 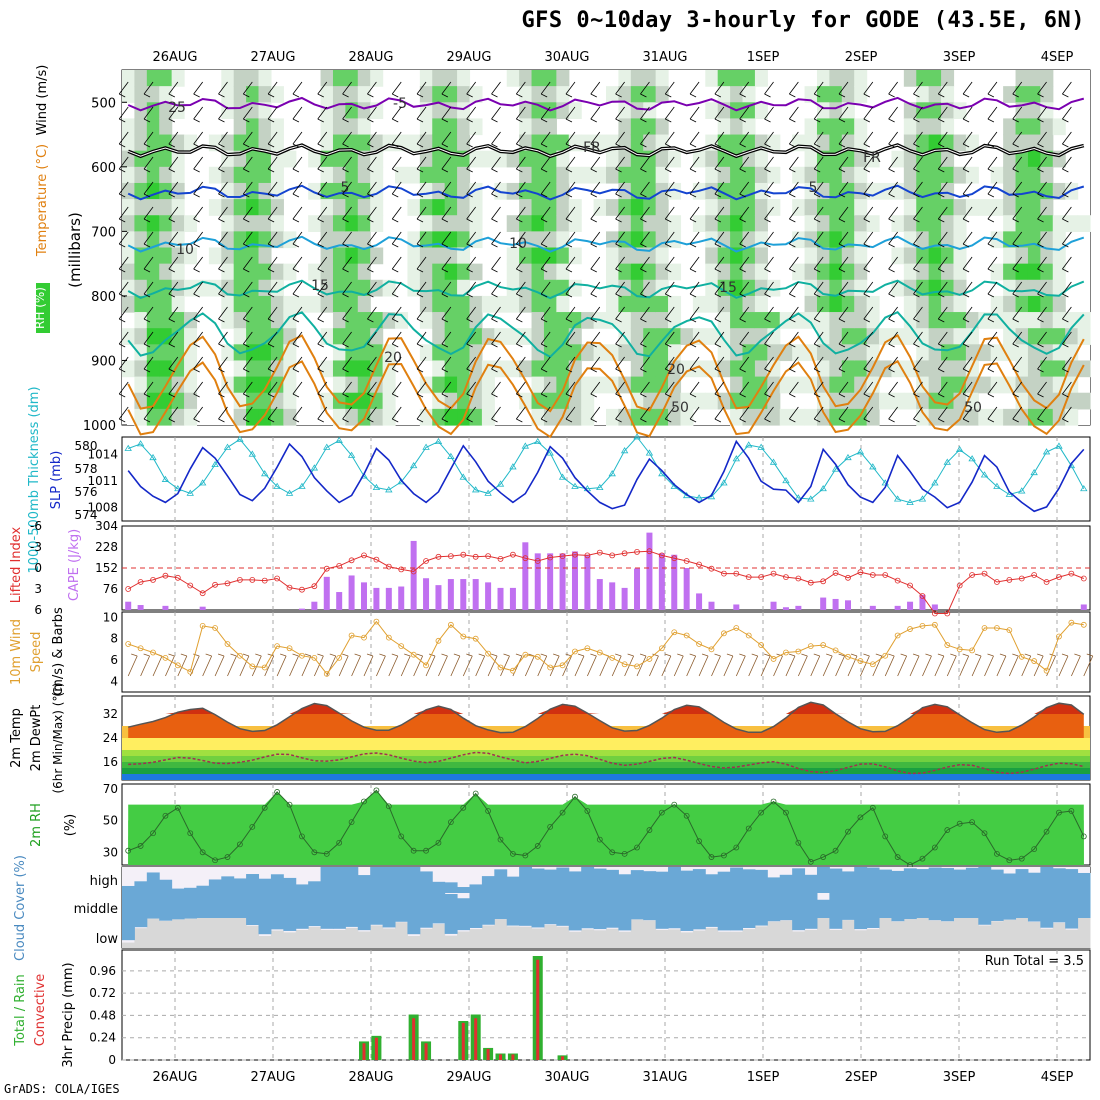 I want to click on rh-line-marker, so click(x=1021, y=858).